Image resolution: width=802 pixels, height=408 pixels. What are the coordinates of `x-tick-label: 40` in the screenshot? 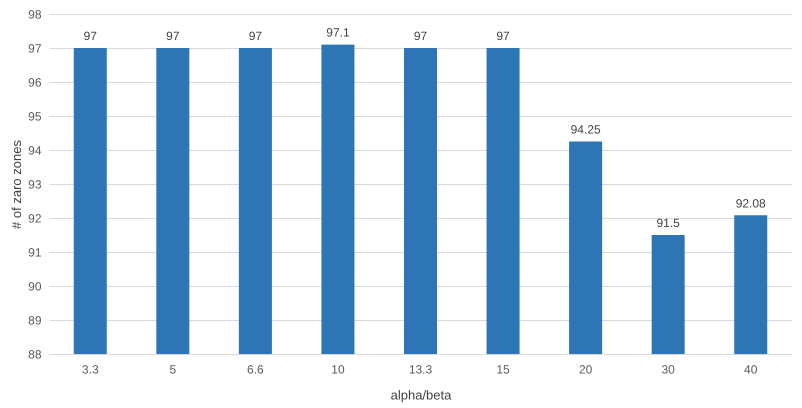 It's located at (751, 369).